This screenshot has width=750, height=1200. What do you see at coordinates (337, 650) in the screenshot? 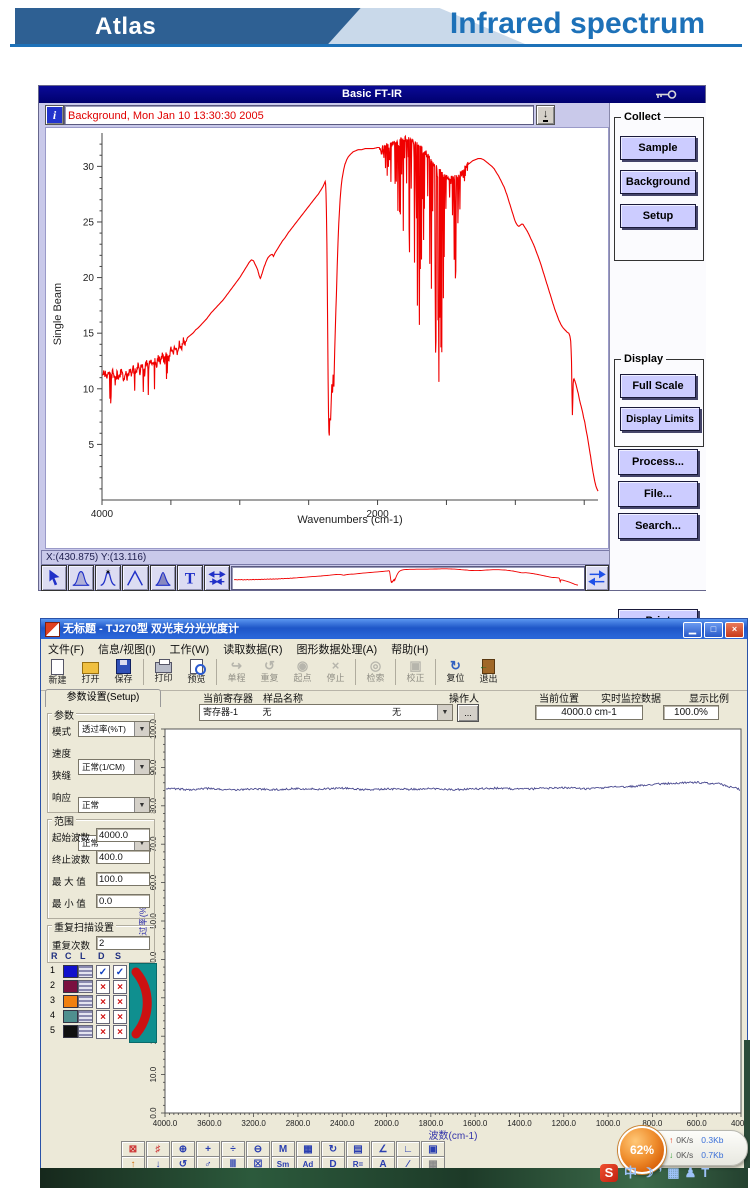
I see `menu-item: 图形数据处理(A)` at bounding box center [337, 650].